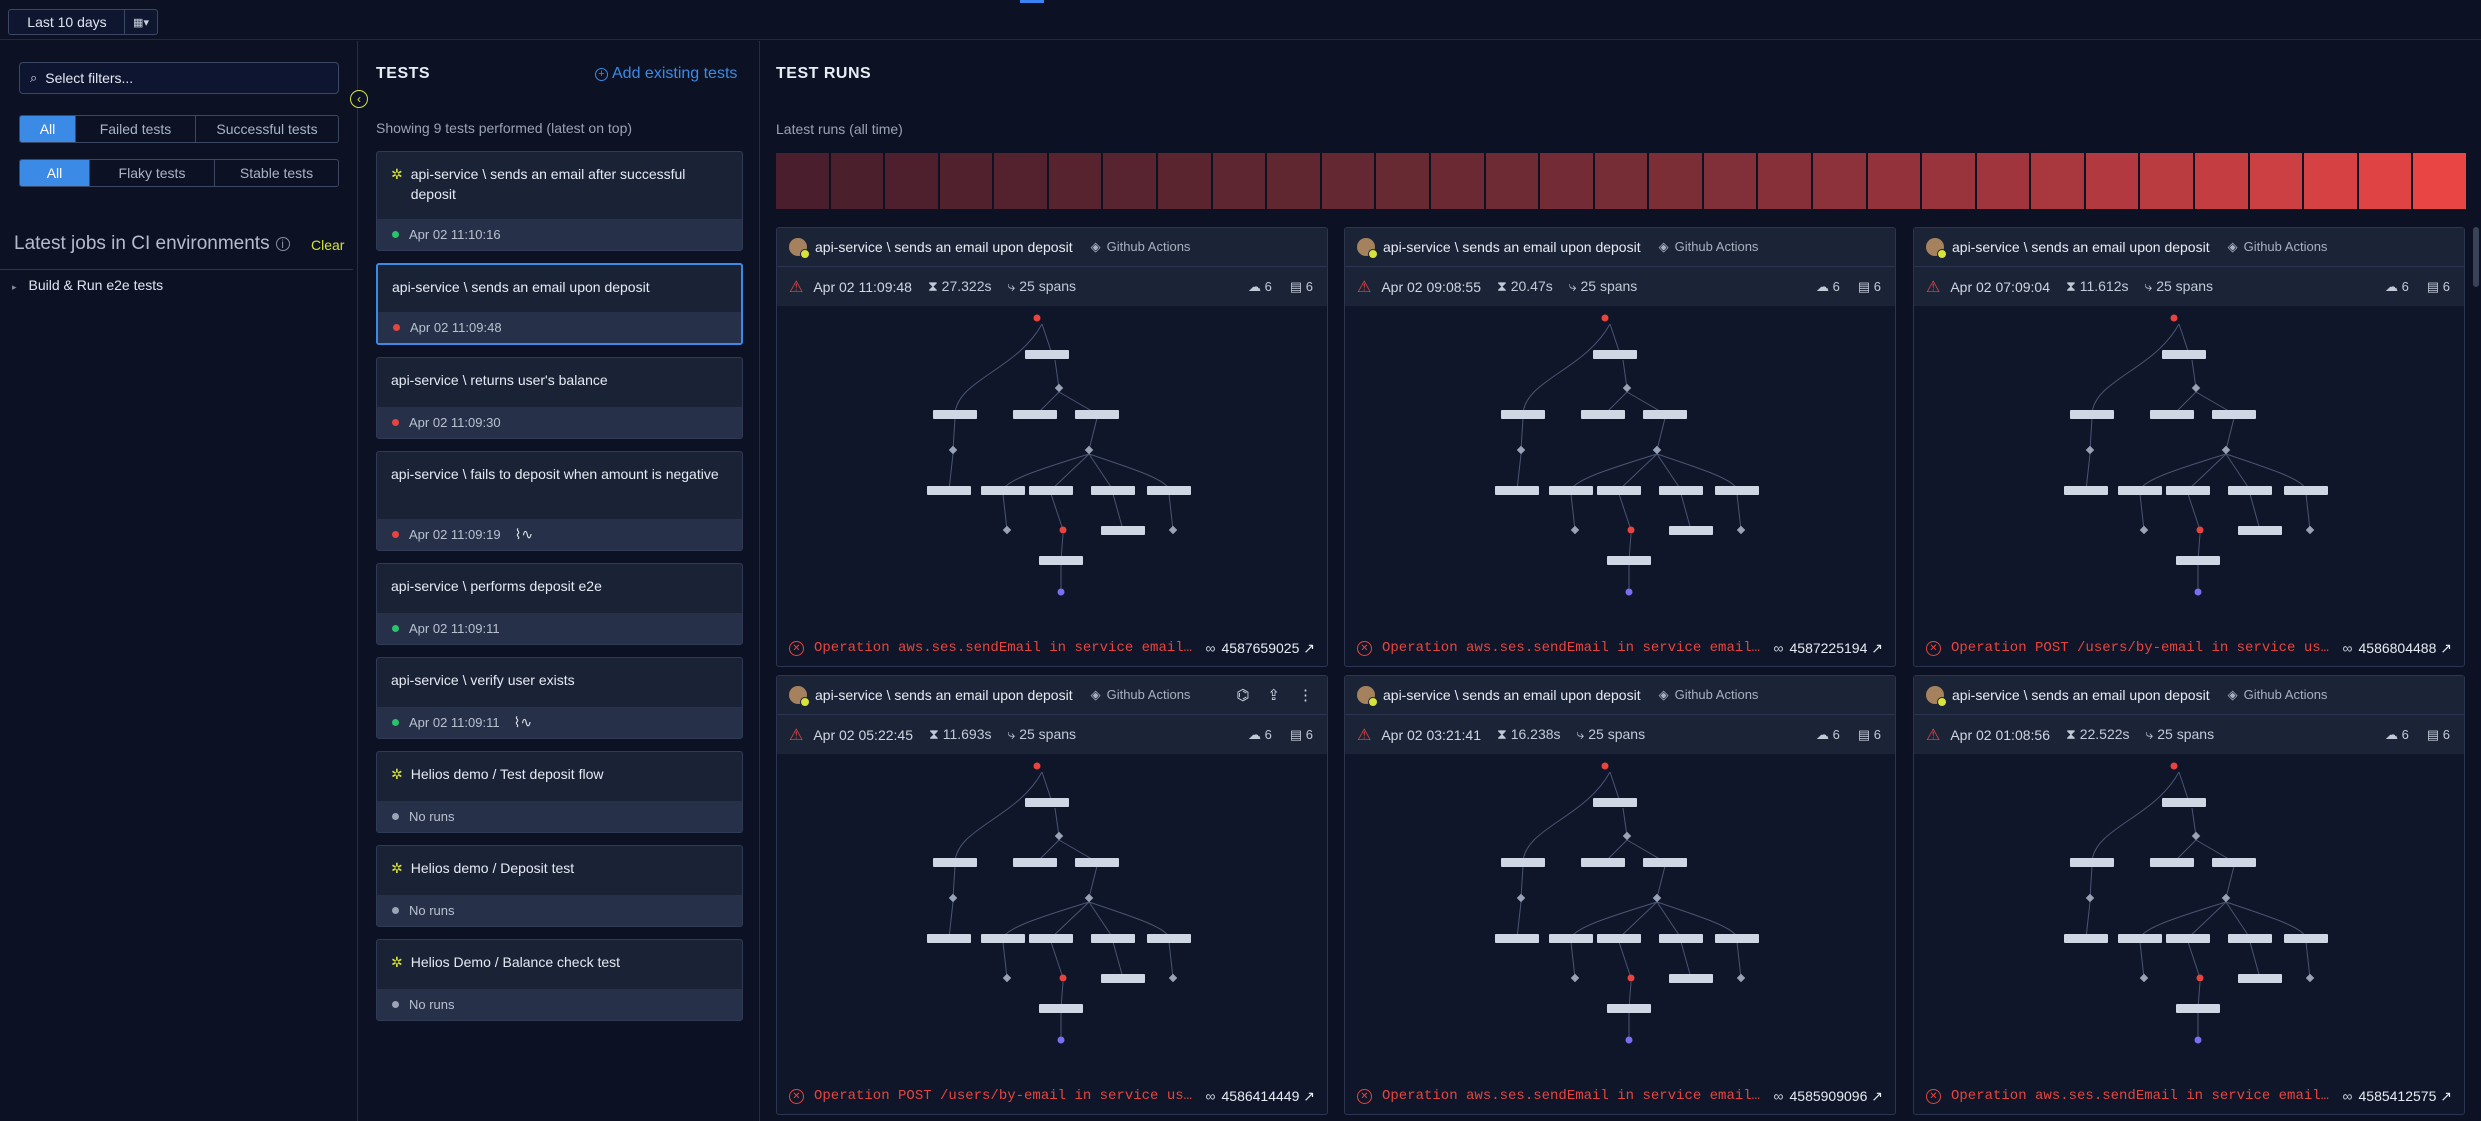 The height and width of the screenshot is (1121, 2481). What do you see at coordinates (136, 129) in the screenshot?
I see `tab-failed-tests: Failed tests` at bounding box center [136, 129].